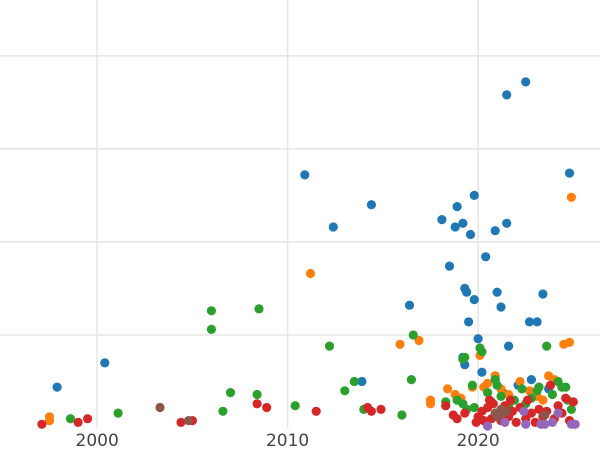 The image size is (600, 450). I want to click on x-tick-label-2010: 2010, so click(287, 440).